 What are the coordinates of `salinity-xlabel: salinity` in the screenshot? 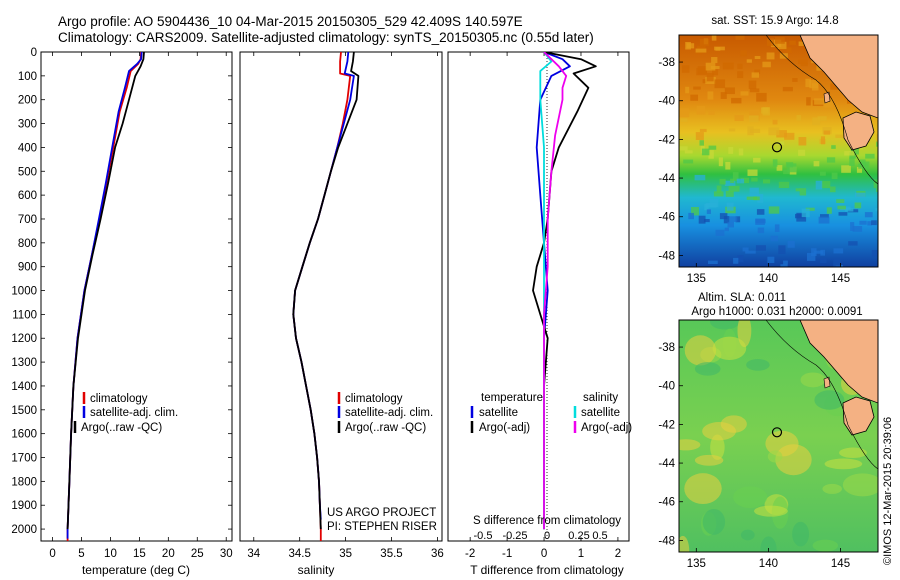 It's located at (316, 570).